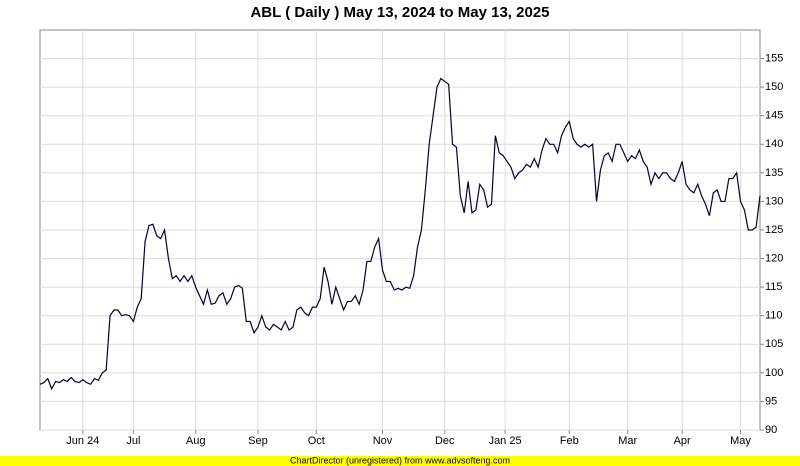 The width and height of the screenshot is (800, 466). What do you see at coordinates (774, 373) in the screenshot?
I see `y-tick-label: 100` at bounding box center [774, 373].